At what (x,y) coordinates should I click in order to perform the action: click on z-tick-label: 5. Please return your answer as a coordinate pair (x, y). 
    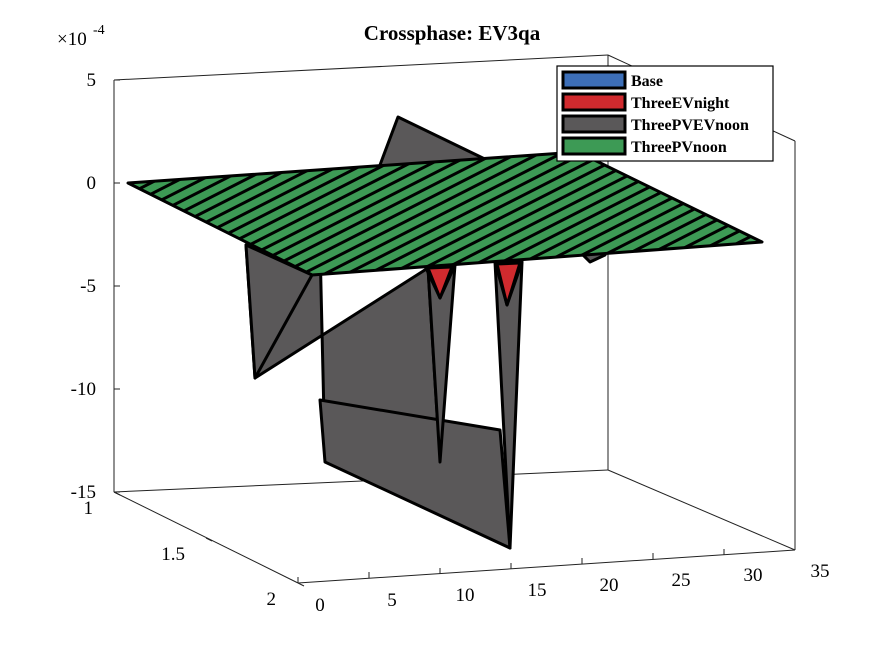
    Looking at the image, I should click on (92, 80).